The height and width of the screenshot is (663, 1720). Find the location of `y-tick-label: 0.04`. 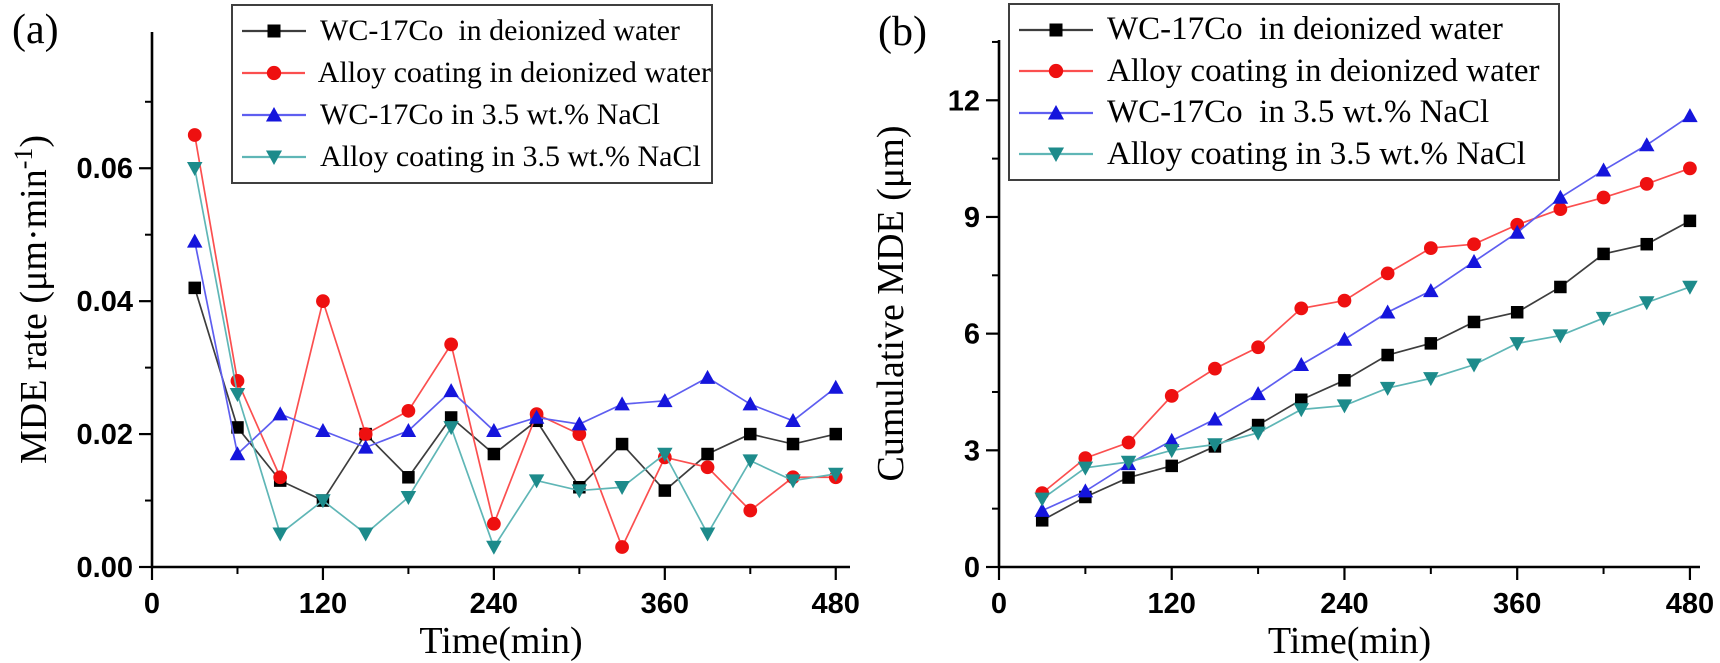

y-tick-label: 0.04 is located at coordinates (105, 302).